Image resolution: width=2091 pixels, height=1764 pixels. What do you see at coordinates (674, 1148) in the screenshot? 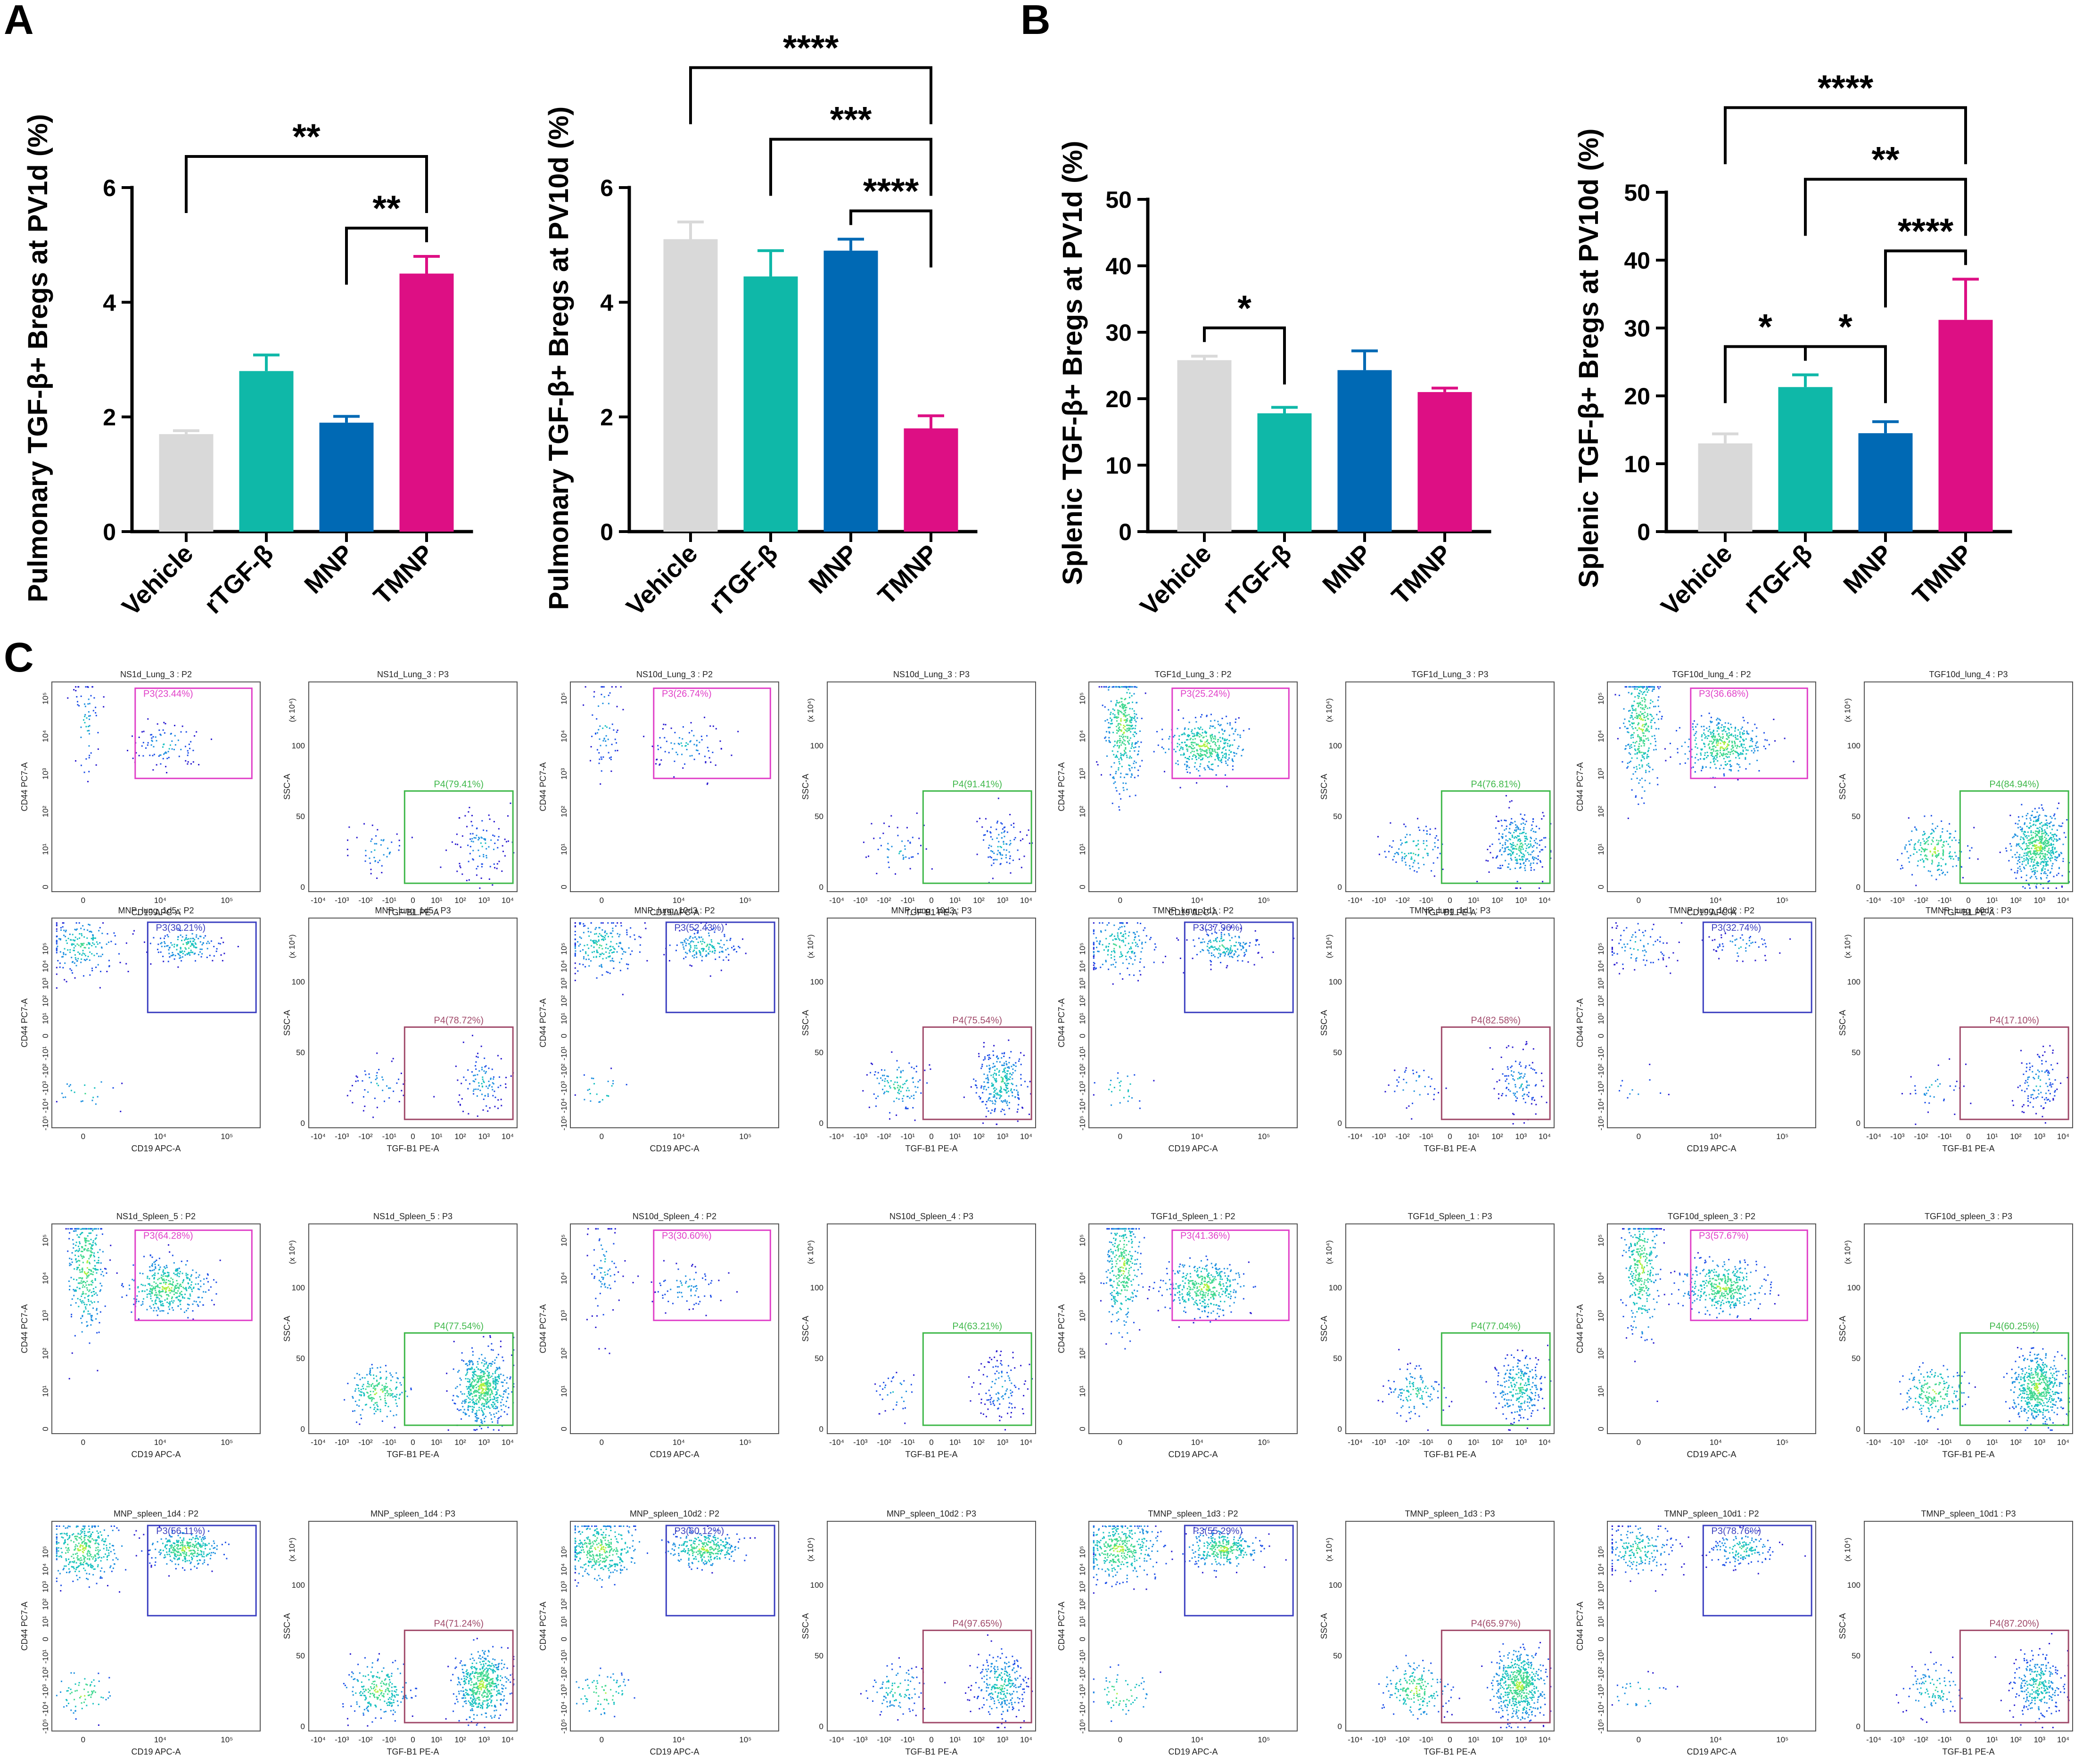
I see `flow-x-label: CD19 APC-A` at bounding box center [674, 1148].